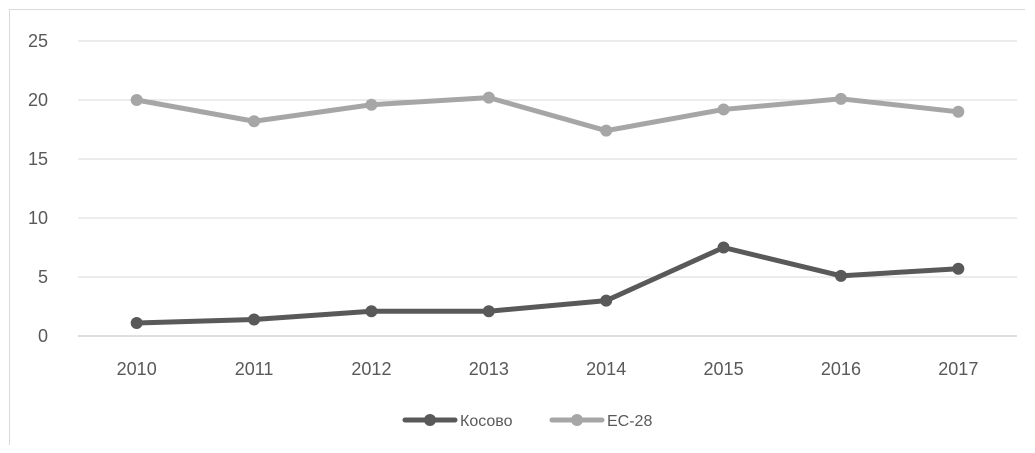 This screenshot has height=453, width=1035. What do you see at coordinates (43, 277) in the screenshot?
I see `y-tick-label: 5` at bounding box center [43, 277].